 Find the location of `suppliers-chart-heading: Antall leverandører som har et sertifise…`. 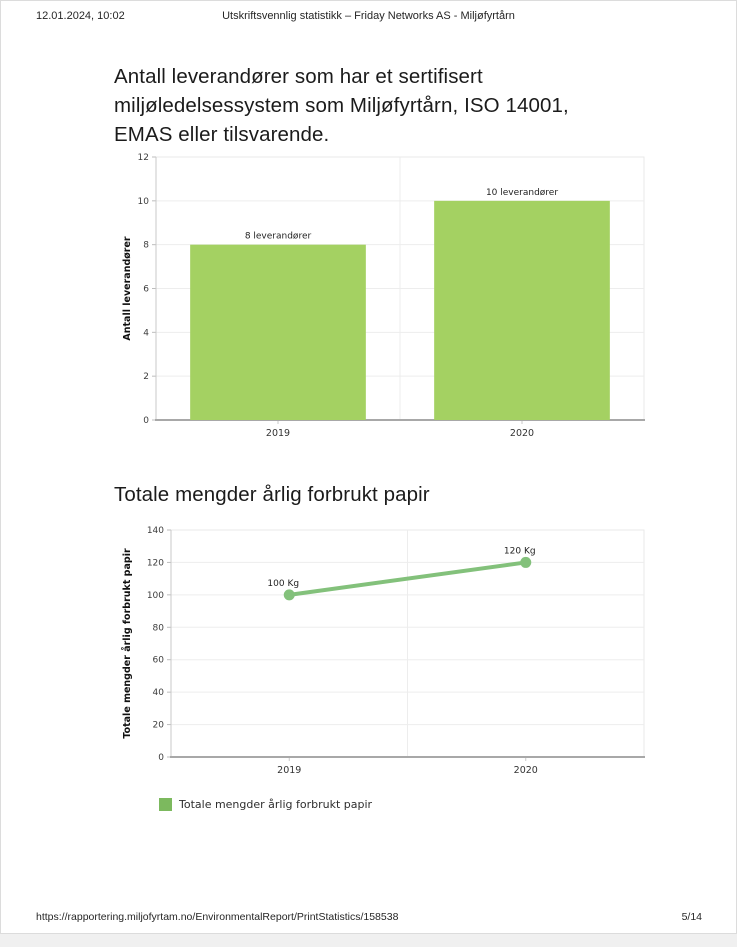

suppliers-chart-heading: Antall leverandører som har et sertifise… is located at coordinates (341, 105).